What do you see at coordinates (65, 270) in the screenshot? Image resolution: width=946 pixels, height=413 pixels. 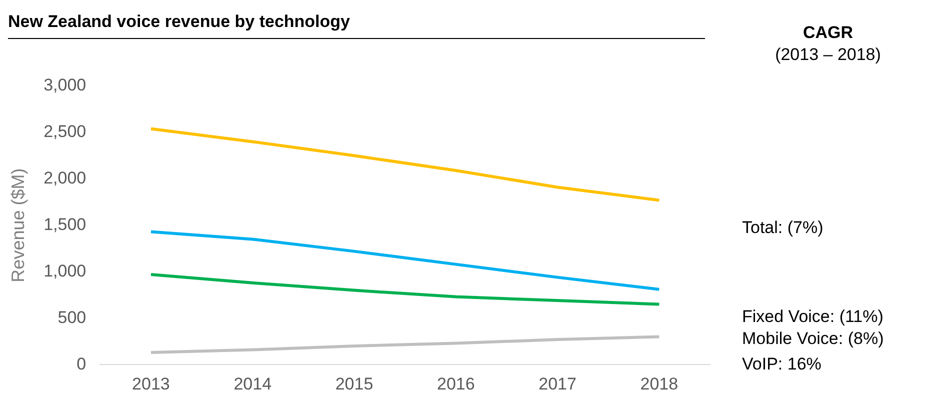 I see `y-tick-label: 1,000` at bounding box center [65, 270].